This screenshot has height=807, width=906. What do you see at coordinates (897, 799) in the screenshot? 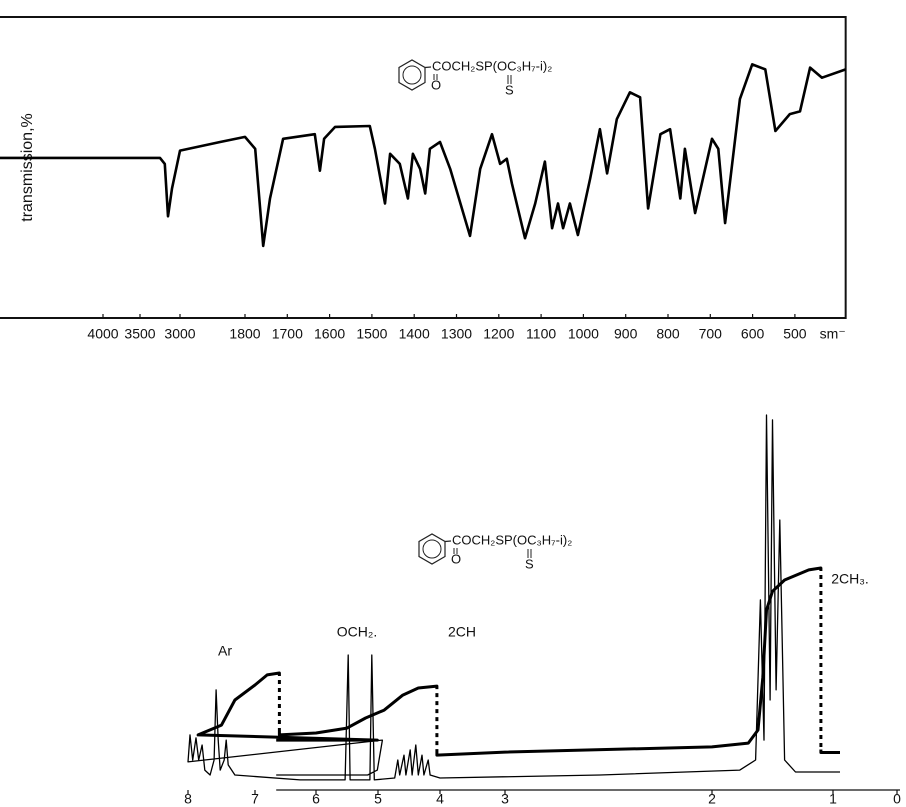
I see `x-tick-label: 0` at bounding box center [897, 799].